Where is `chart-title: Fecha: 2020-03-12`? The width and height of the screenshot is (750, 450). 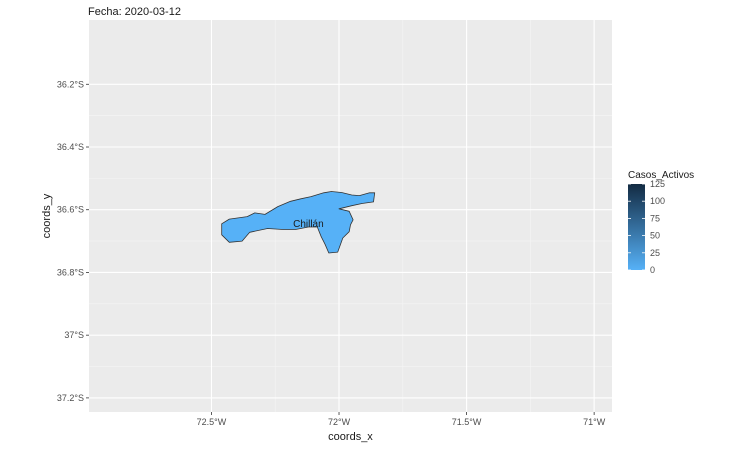 chart-title: Fecha: 2020-03-12 is located at coordinates (134, 12).